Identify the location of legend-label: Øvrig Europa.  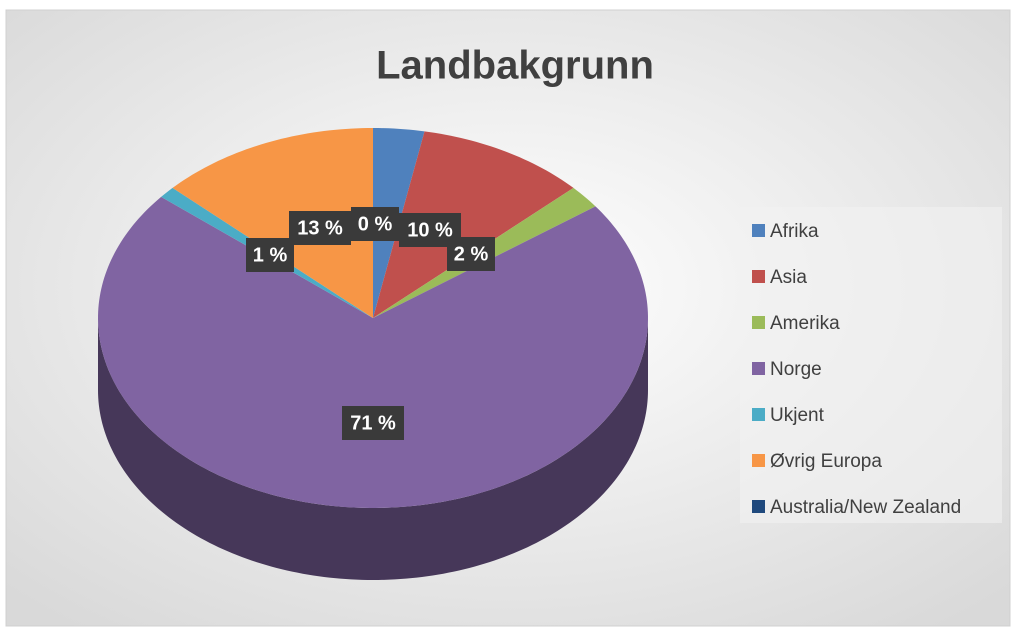
(826, 461).